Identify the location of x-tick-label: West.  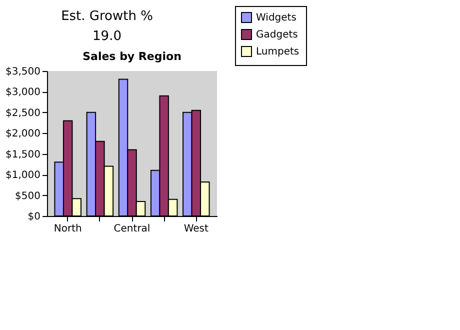
(196, 229).